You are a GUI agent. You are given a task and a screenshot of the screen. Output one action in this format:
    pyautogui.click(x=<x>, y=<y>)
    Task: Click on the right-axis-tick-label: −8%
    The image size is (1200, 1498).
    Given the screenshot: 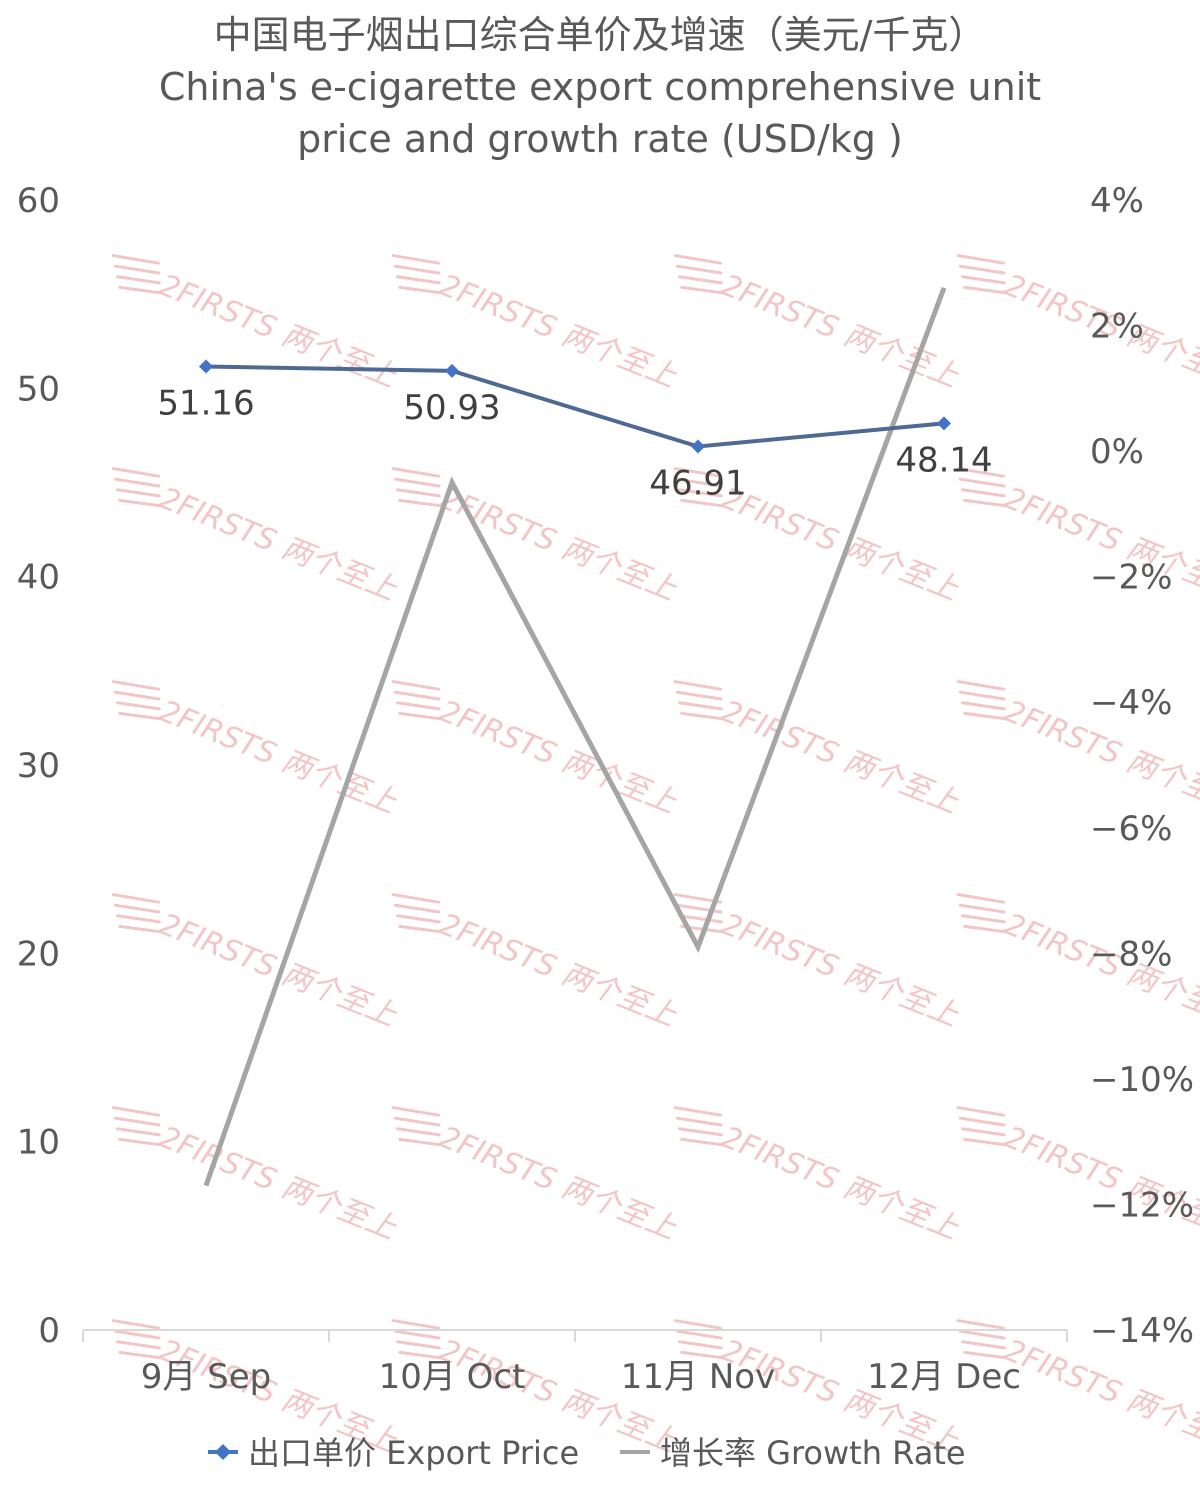 What is the action you would take?
    pyautogui.click(x=1131, y=954)
    